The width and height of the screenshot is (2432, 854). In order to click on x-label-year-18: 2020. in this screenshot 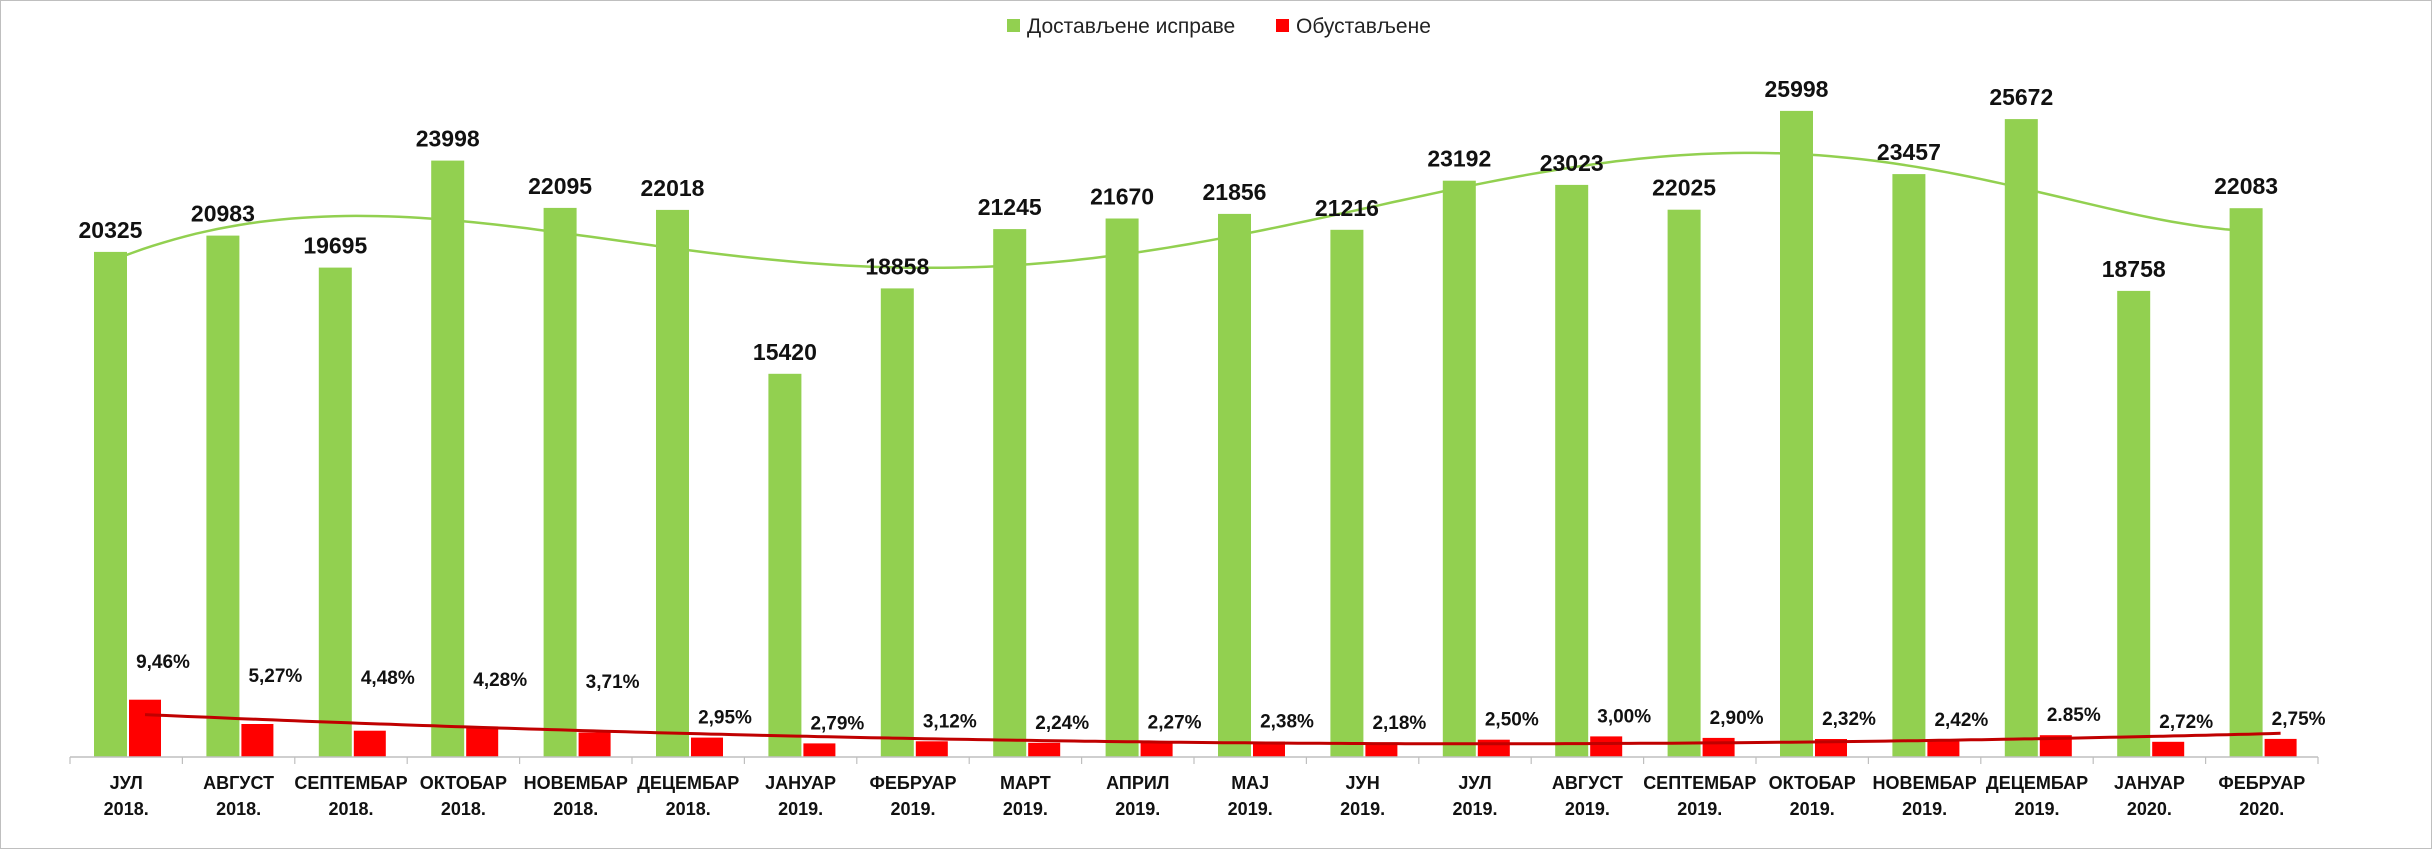, I will do `click(2149, 809)`.